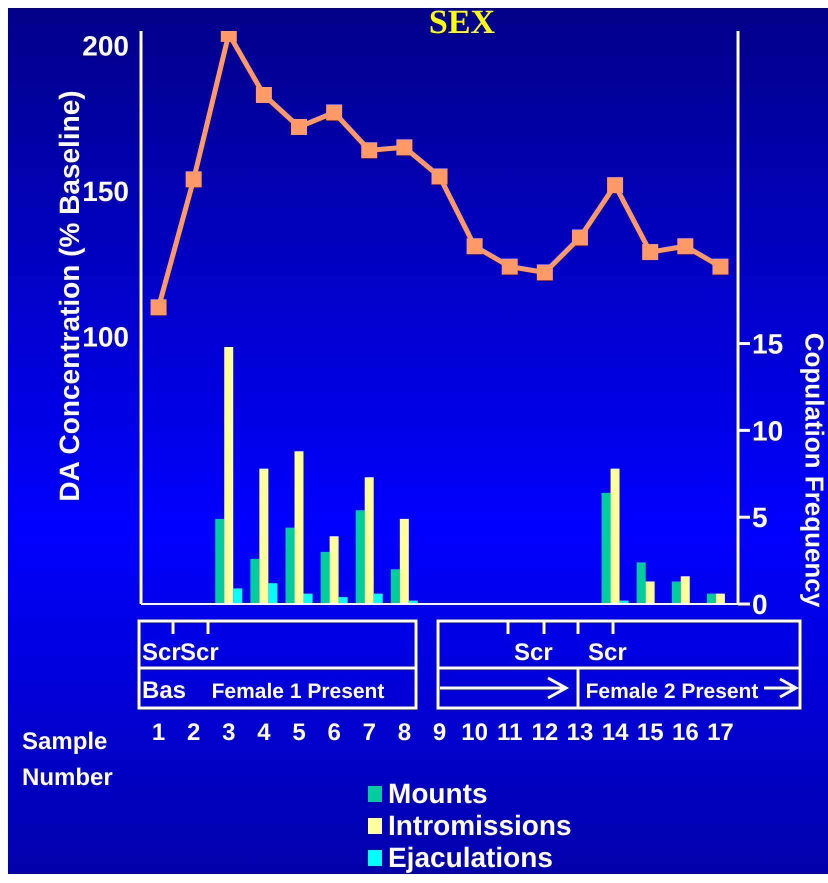  I want to click on legend-label: Mounts, so click(438, 794).